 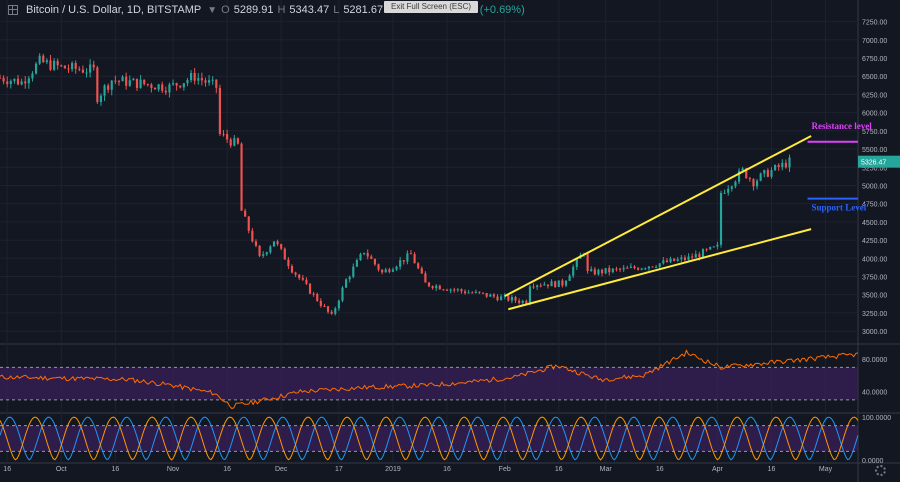 What do you see at coordinates (115, 469) in the screenshot?
I see `time-tick-label: 16` at bounding box center [115, 469].